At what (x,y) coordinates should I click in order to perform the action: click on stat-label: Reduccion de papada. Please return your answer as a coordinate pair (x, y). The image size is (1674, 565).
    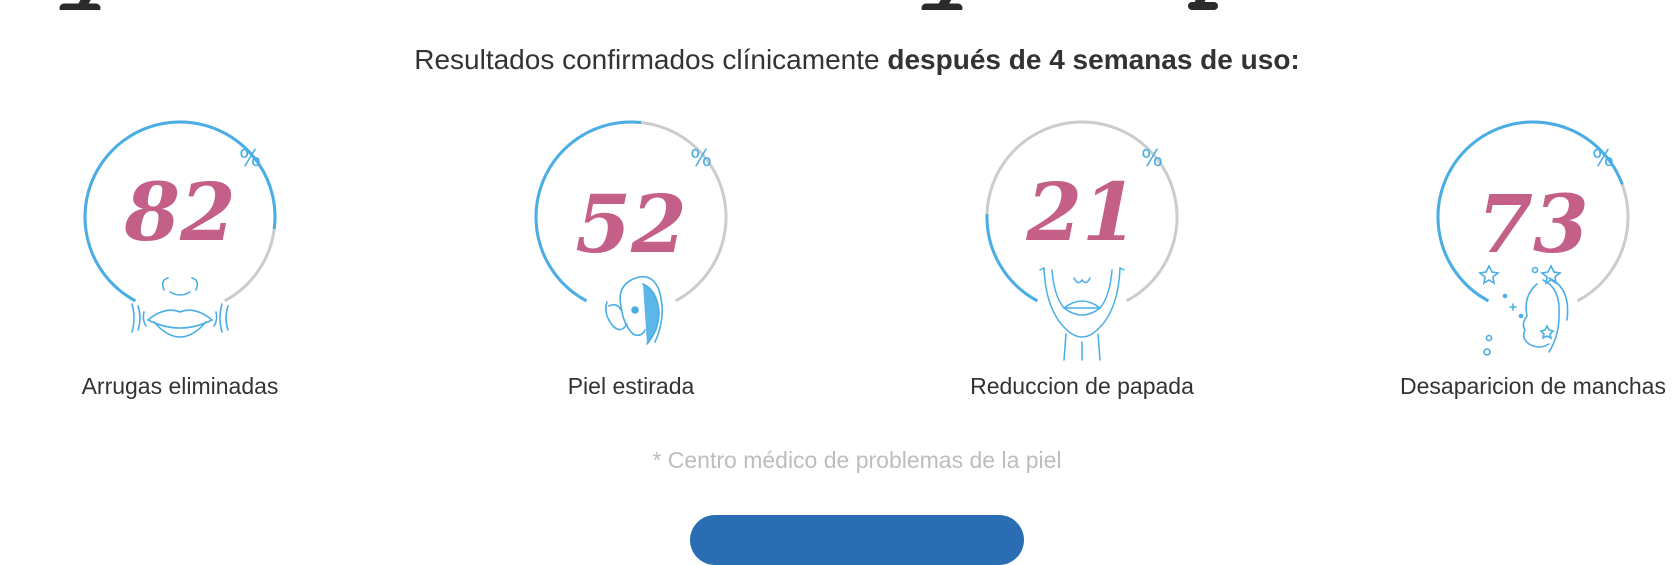
    Looking at the image, I should click on (1082, 386).